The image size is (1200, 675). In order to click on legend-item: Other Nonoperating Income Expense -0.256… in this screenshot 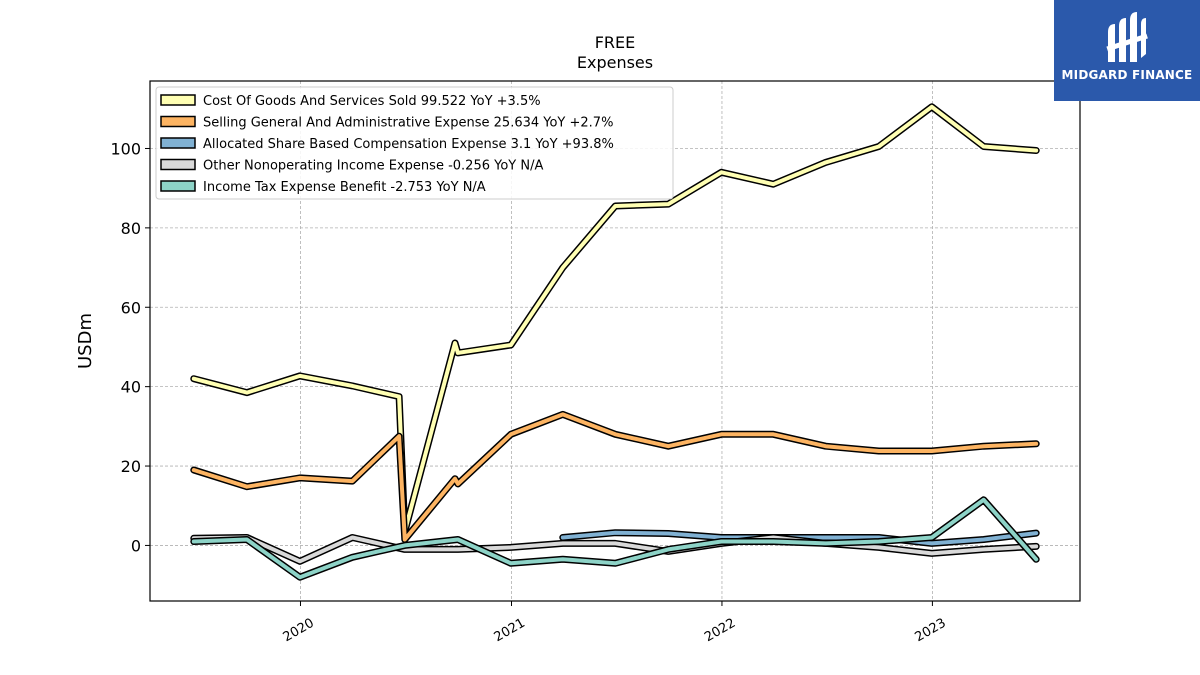, I will do `click(351, 166)`.